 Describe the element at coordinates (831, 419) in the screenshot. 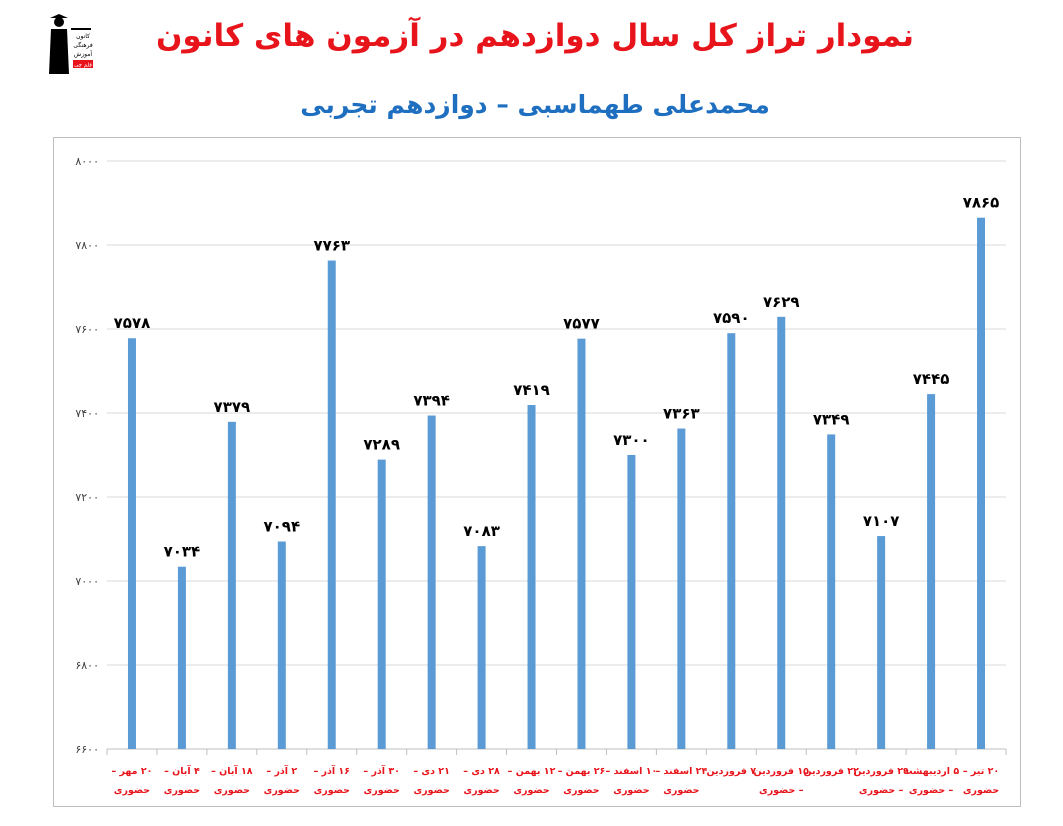

I see `data-label-15: ۷۳۴۹` at that location.